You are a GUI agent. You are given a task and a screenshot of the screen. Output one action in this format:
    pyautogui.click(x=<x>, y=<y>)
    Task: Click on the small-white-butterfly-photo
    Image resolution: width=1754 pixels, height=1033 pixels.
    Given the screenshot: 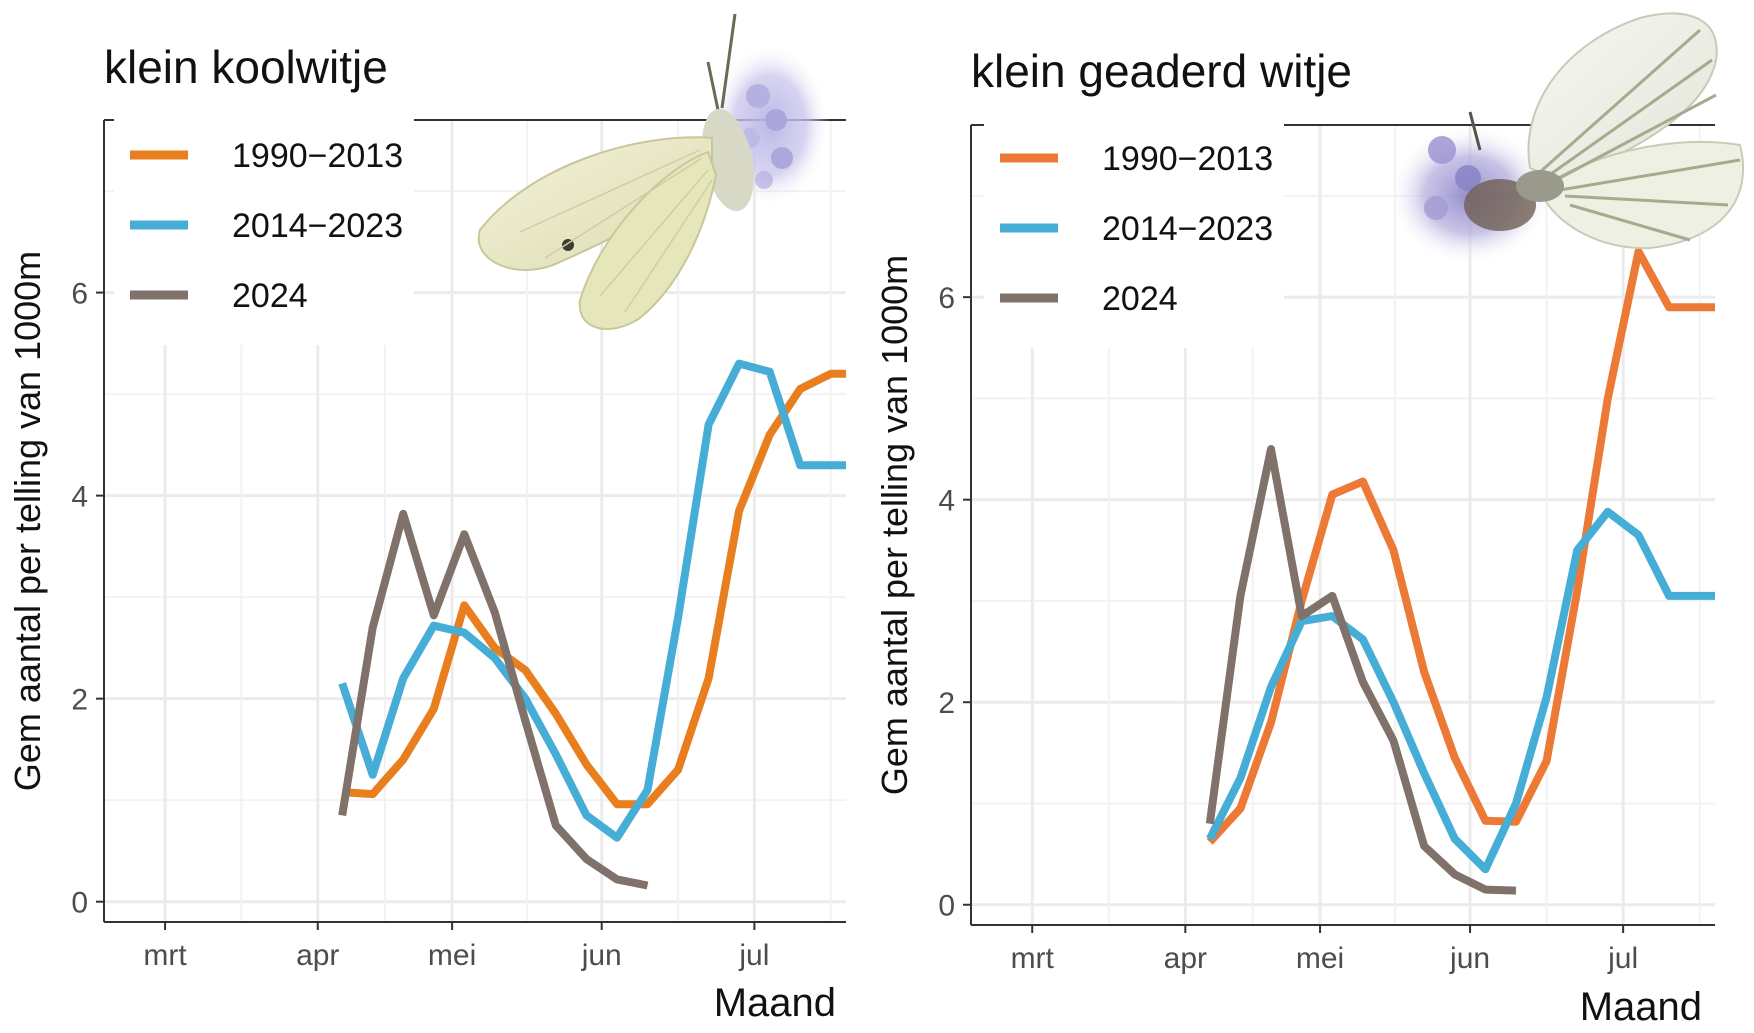 What is the action you would take?
    pyautogui.click(x=653, y=171)
    